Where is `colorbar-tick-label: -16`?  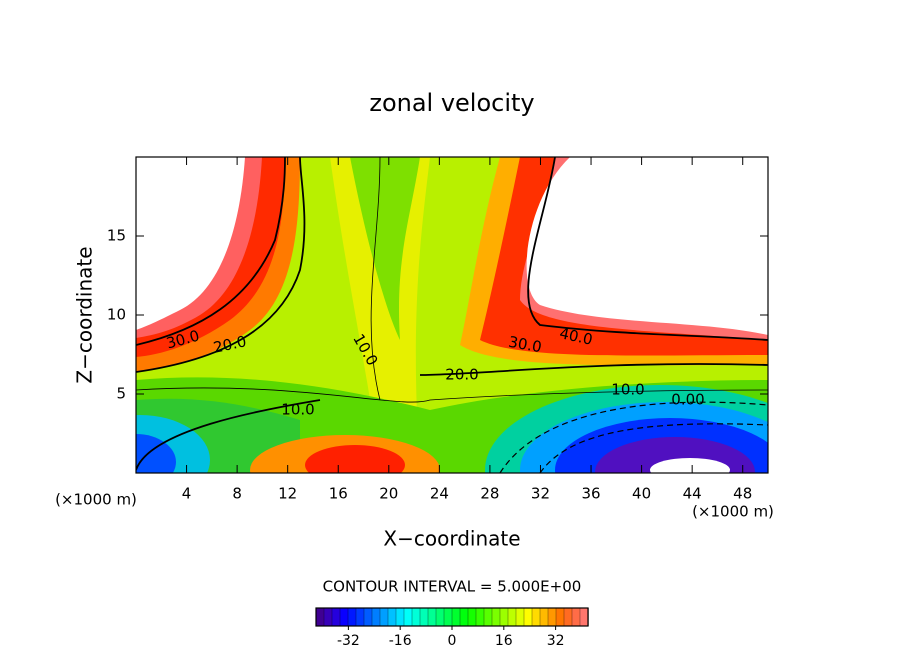 colorbar-tick-label: -16 is located at coordinates (400, 641).